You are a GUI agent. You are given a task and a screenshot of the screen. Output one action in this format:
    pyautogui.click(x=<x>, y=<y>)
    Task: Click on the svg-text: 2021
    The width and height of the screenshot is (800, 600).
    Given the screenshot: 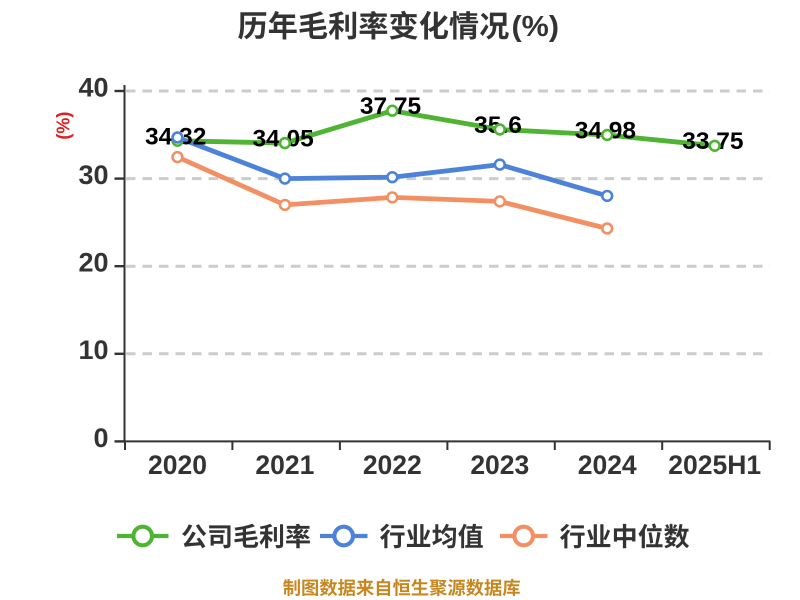 What is the action you would take?
    pyautogui.click(x=284, y=465)
    